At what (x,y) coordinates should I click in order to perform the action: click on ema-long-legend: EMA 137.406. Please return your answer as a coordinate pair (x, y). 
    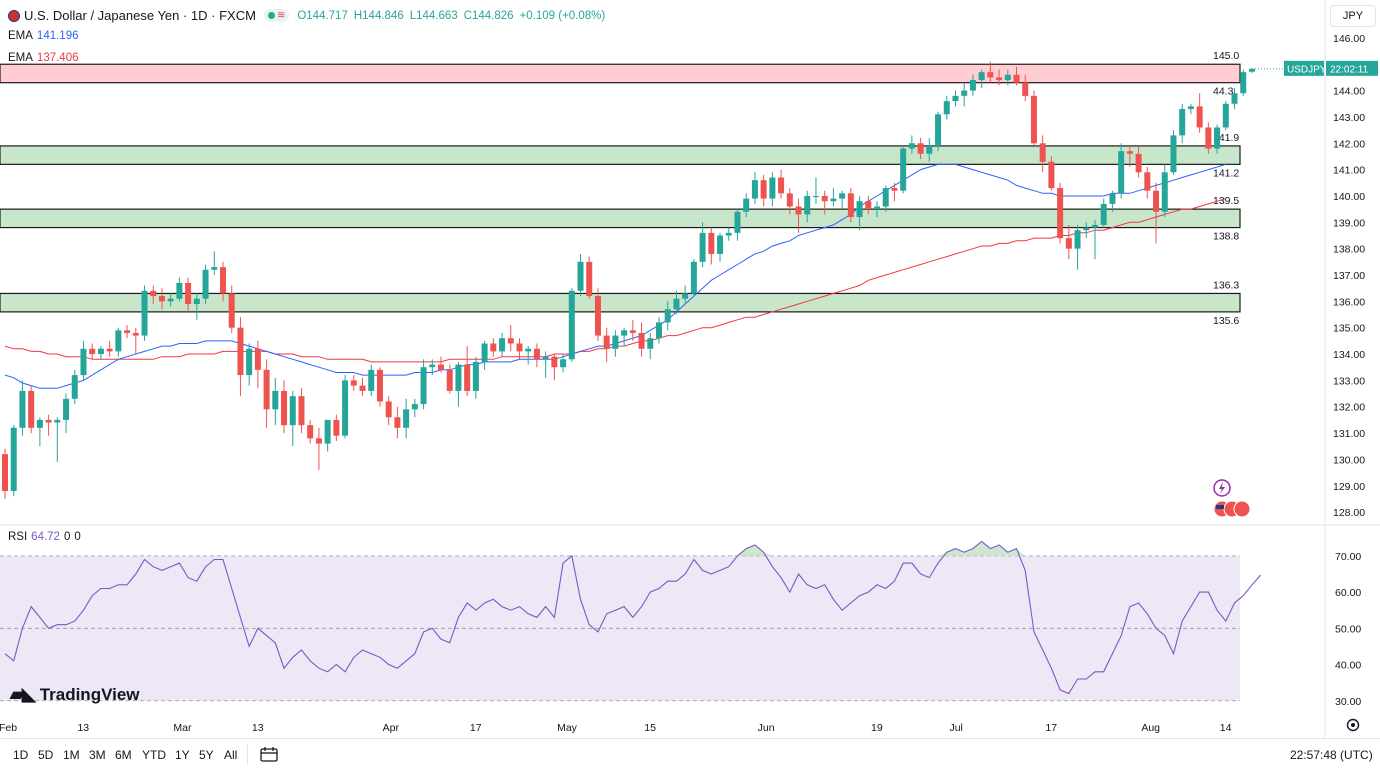
    Looking at the image, I should click on (43, 58).